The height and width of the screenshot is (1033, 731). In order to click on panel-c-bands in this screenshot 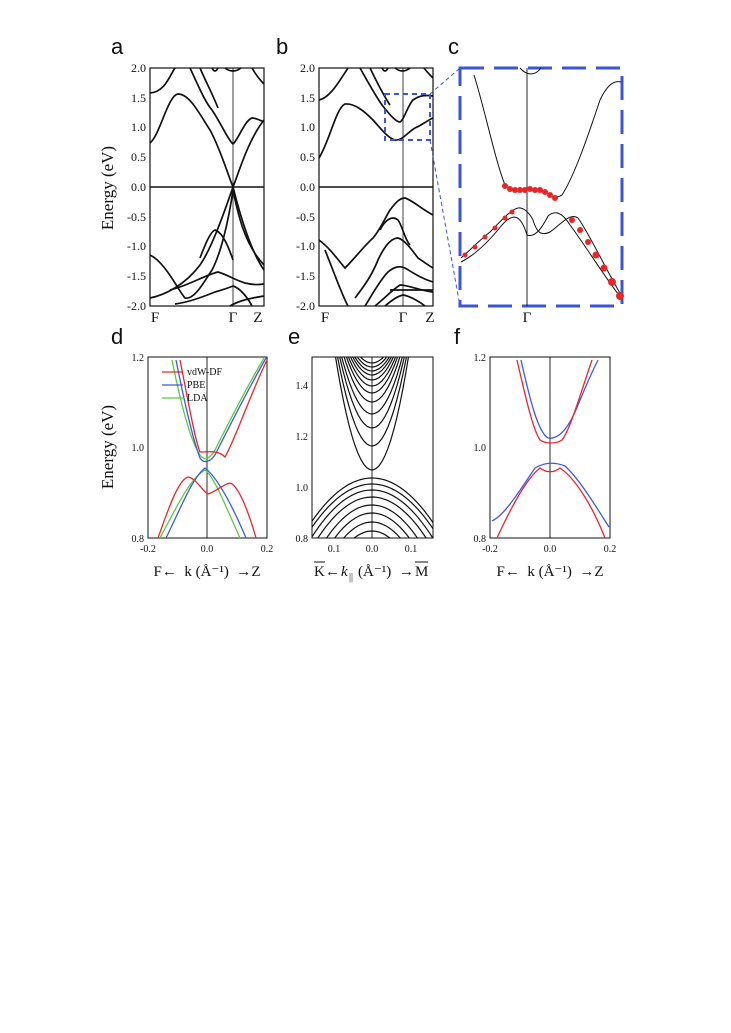, I will do `click(541, 183)`.